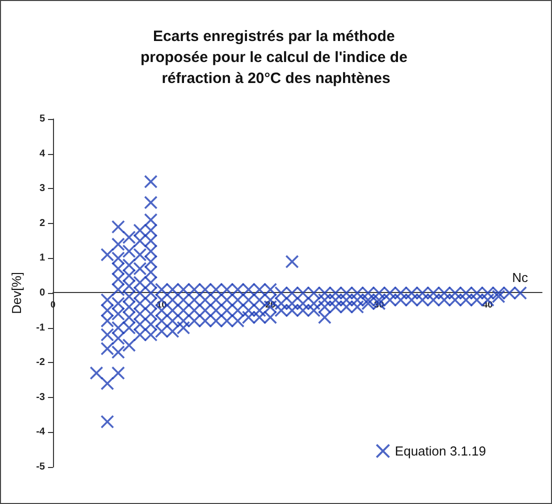 The height and width of the screenshot is (504, 552). Describe the element at coordinates (41, 328) in the screenshot. I see `y-tick-label: -1` at that location.